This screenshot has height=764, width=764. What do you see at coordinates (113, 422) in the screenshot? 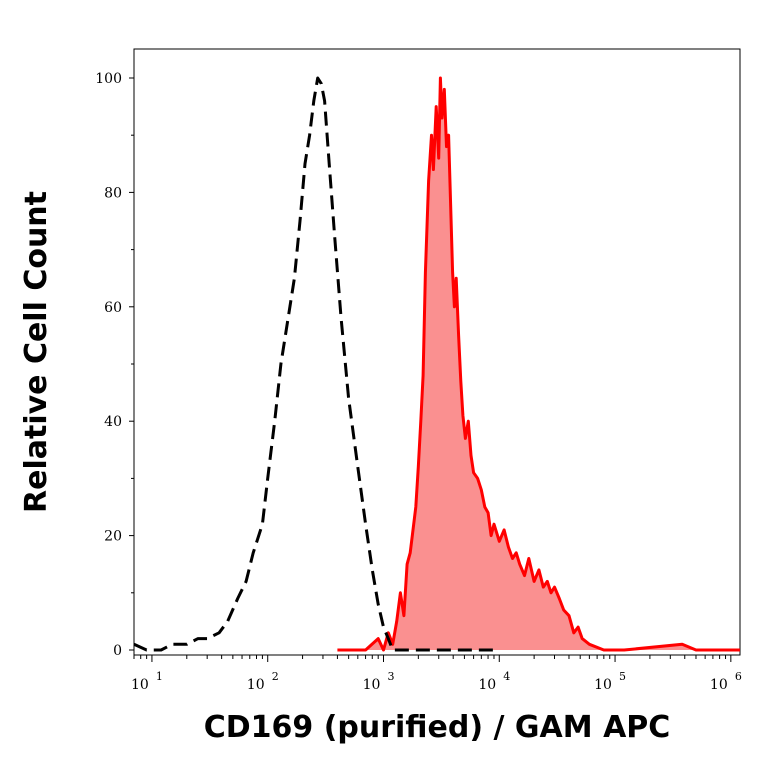
I see `y-tick-label: 40` at bounding box center [113, 422].